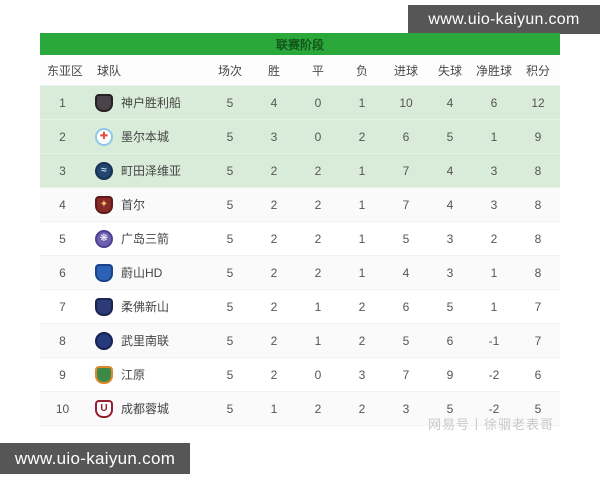  I want to click on goals-for-cell: 3, so click(406, 408).